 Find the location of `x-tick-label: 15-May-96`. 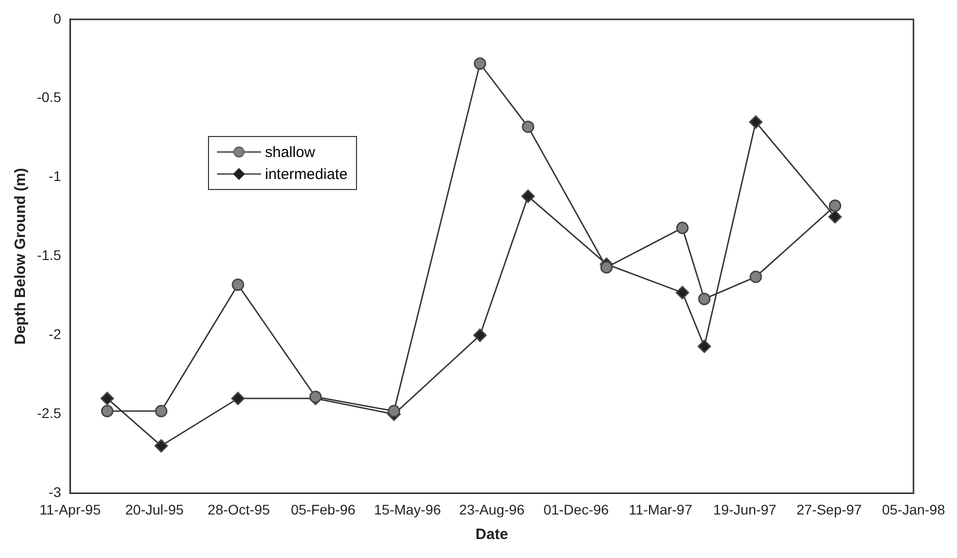

x-tick-label: 15-May-96 is located at coordinates (408, 509).